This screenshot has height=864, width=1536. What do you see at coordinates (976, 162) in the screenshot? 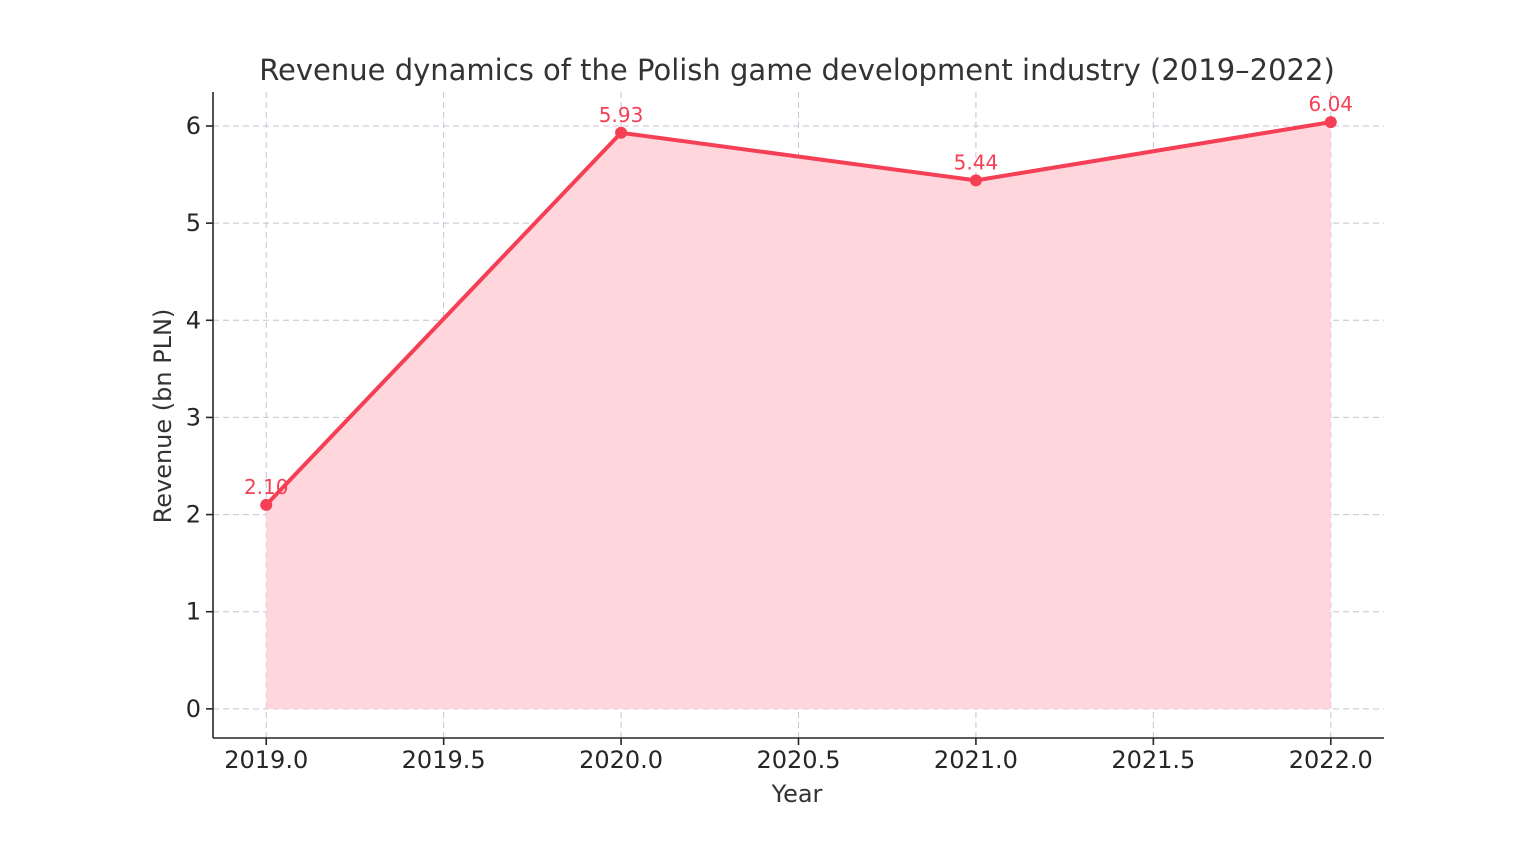
I see `data-label-2021: 5.44` at bounding box center [976, 162].